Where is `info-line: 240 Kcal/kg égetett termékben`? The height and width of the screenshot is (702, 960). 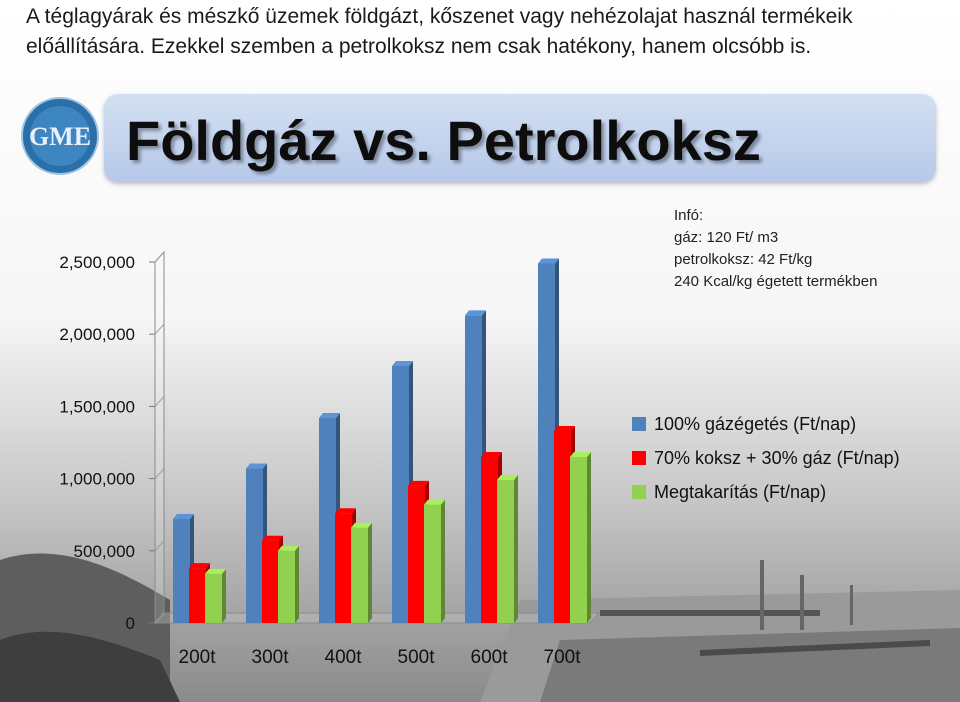 info-line: 240 Kcal/kg égetett termékben is located at coordinates (776, 281).